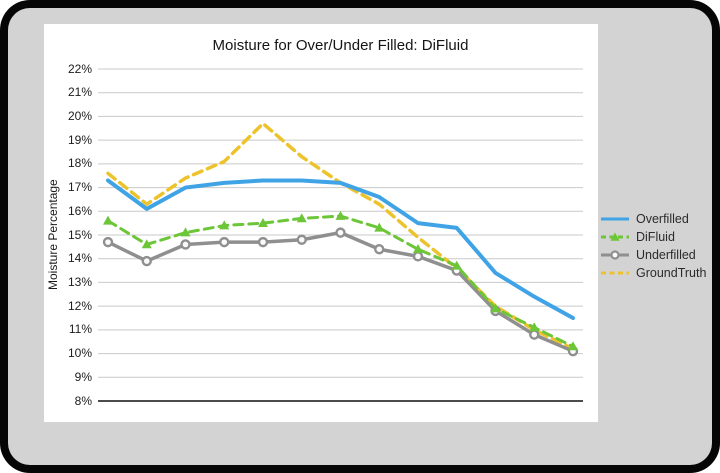  I want to click on legend-item-difluid: DiFluid, so click(653, 237).